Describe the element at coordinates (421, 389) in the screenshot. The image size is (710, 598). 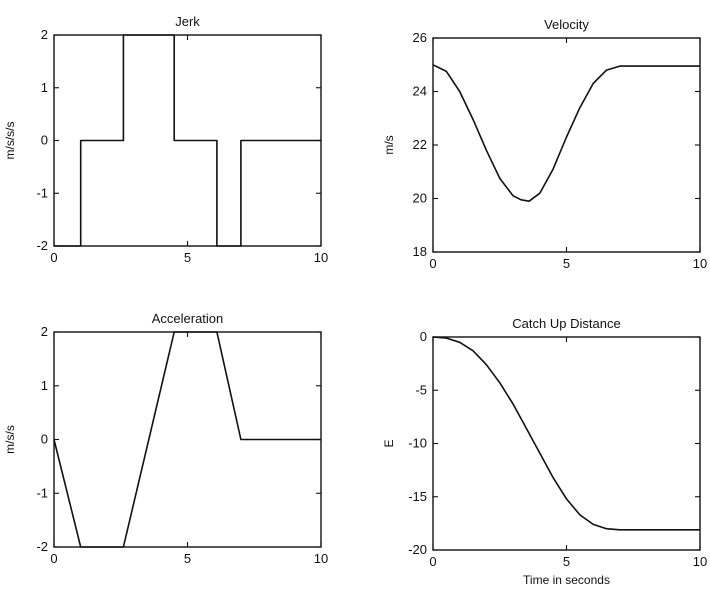
I see `y-tick-label: -5` at that location.